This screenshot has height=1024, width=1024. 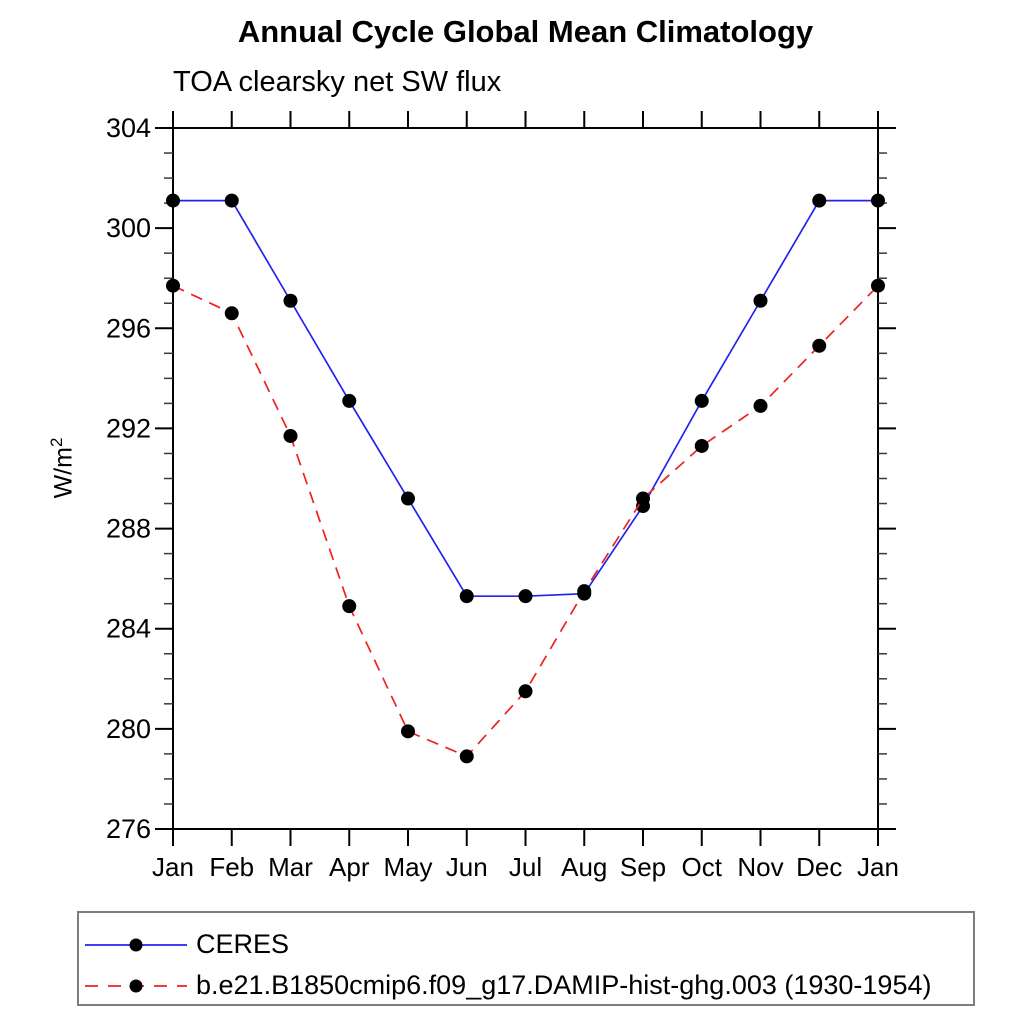 I want to click on legend-item-ceres: CERES, so click(x=526, y=944).